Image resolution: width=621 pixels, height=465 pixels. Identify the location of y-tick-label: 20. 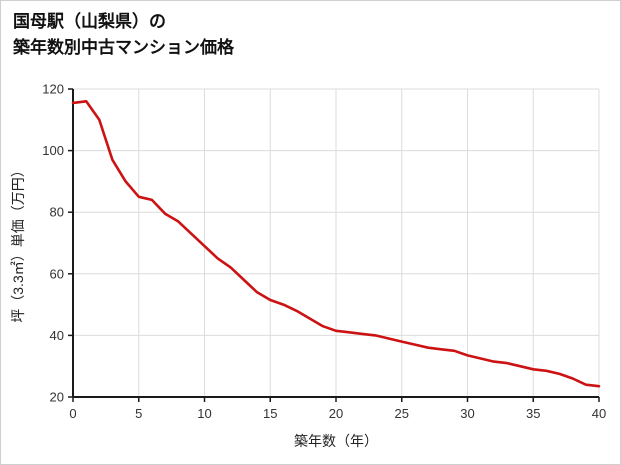
(57, 397).